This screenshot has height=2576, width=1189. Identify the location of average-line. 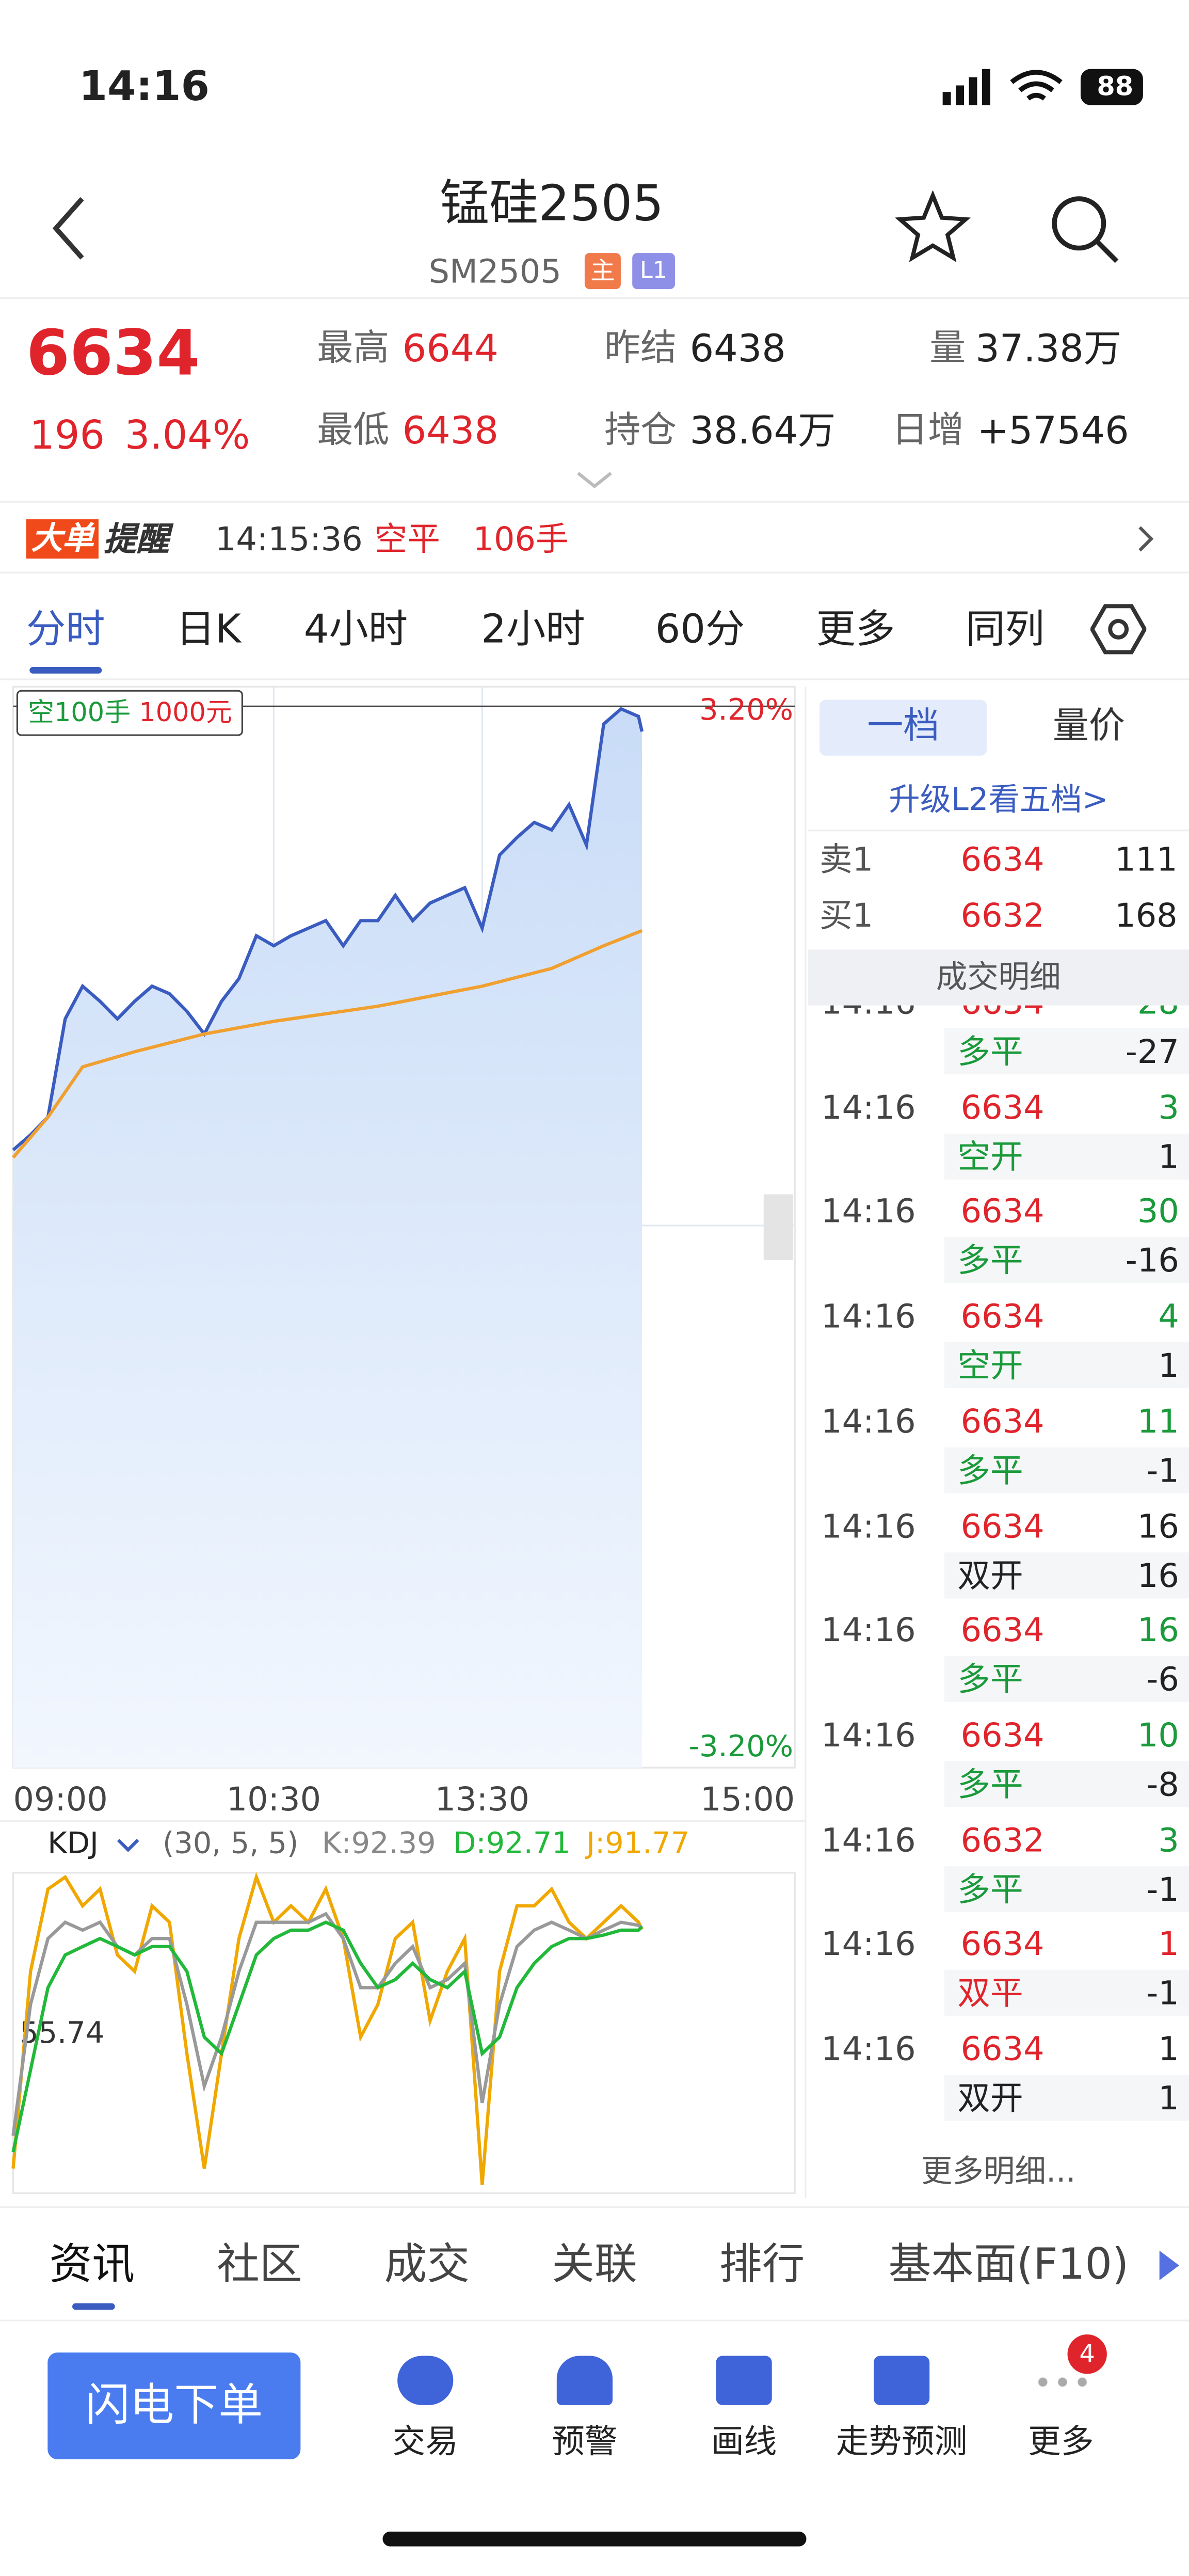
(327, 1044).